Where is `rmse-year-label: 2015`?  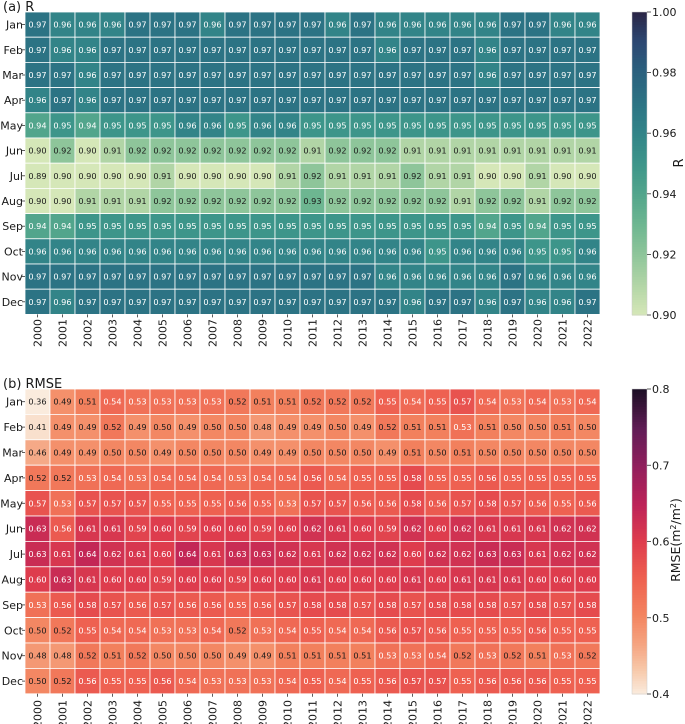 rmse-year-label: 2015 is located at coordinates (413, 712).